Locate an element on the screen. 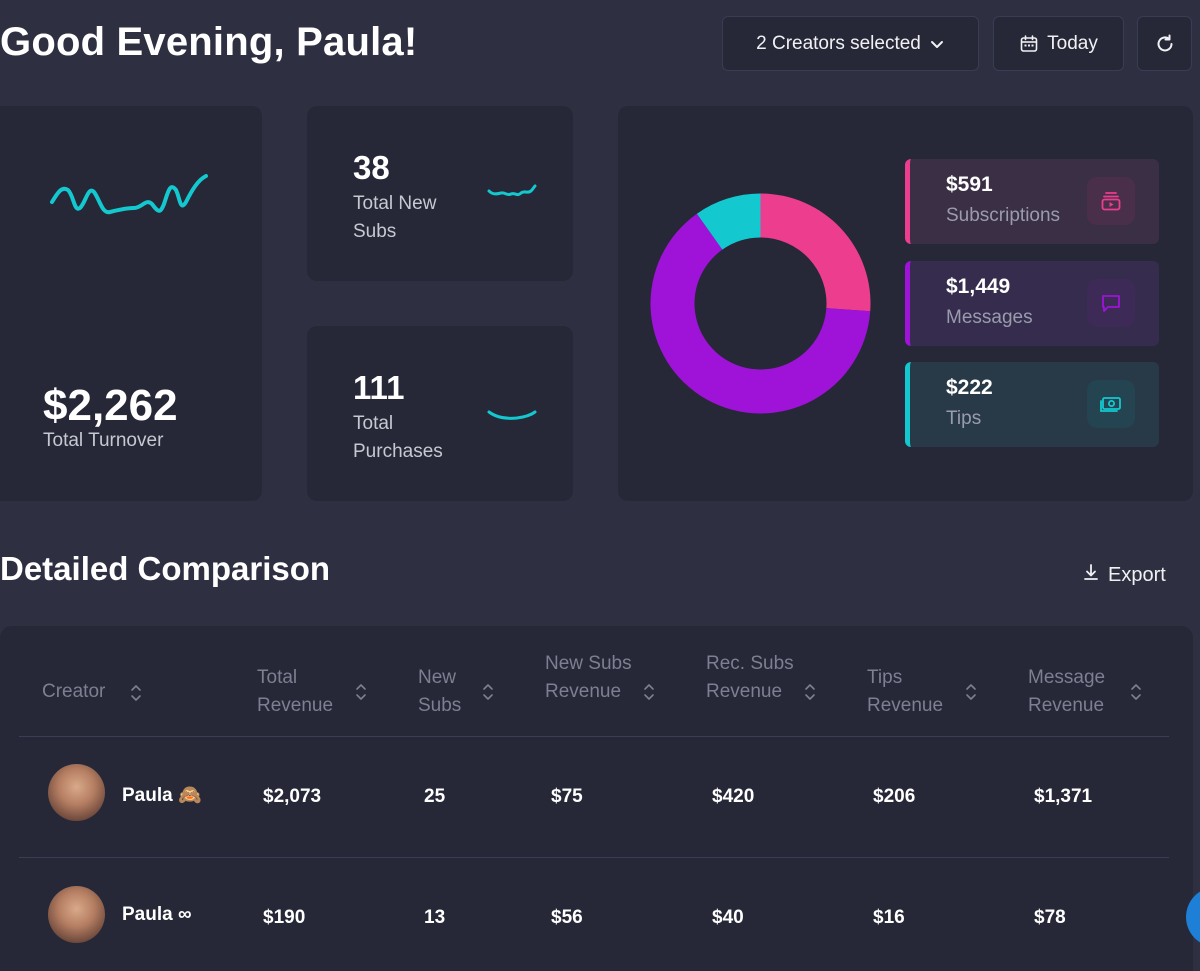 The image size is (1200, 971). message-icon is located at coordinates (1111, 303).